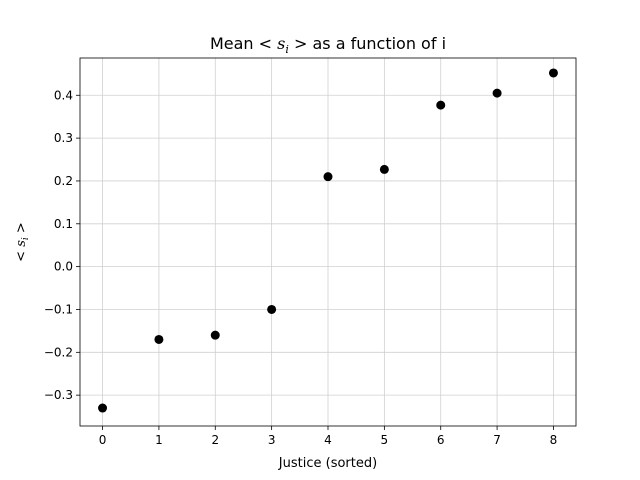 The height and width of the screenshot is (480, 640). Describe the element at coordinates (159, 440) in the screenshot. I see `x-tick-label: 1` at that location.